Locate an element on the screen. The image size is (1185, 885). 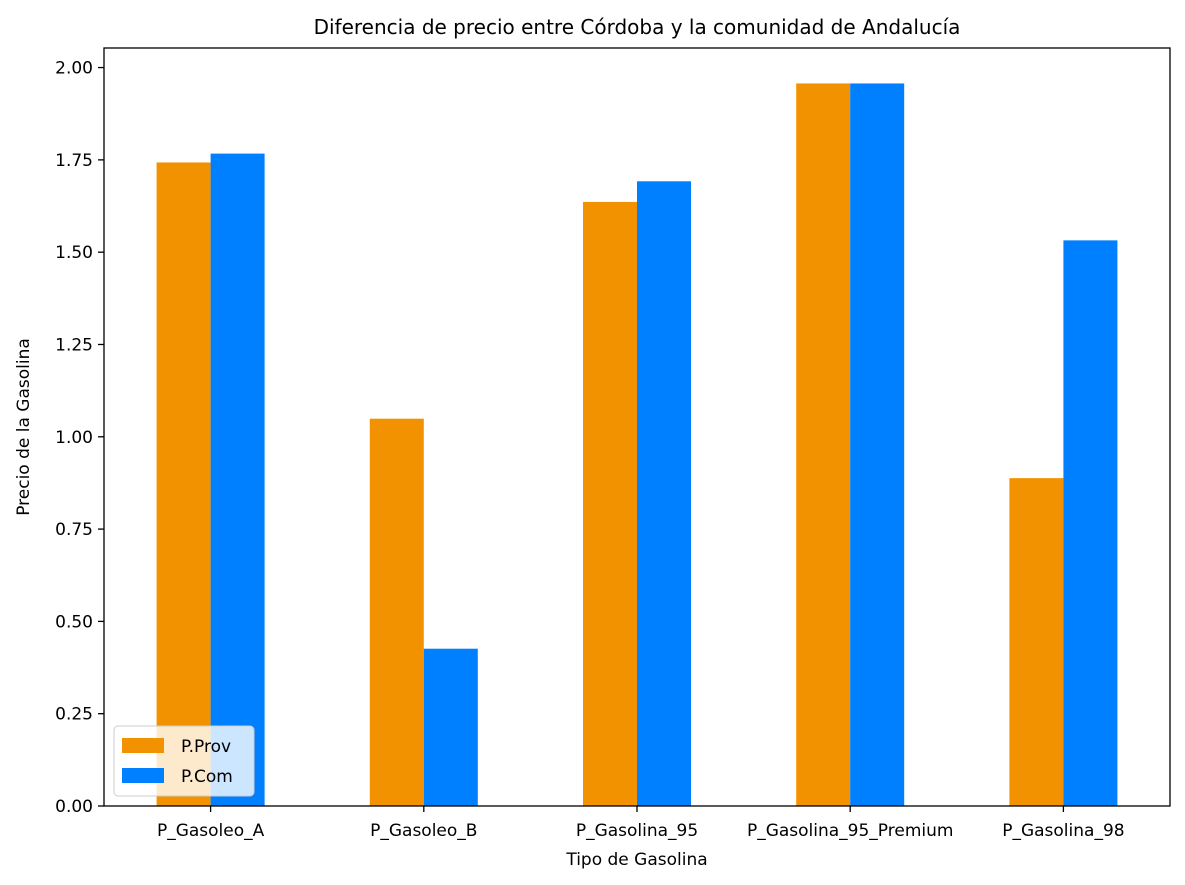
y-tick-label: 0.75 is located at coordinates (74, 530).